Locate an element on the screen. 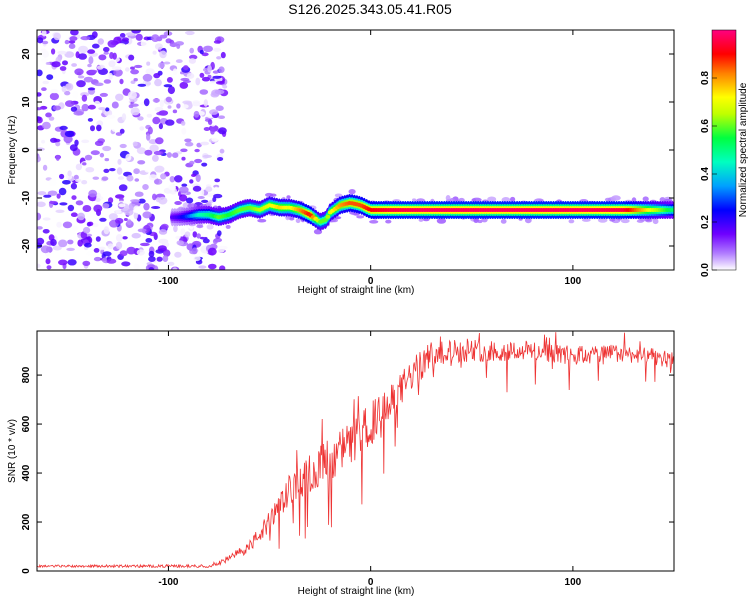 This screenshot has height=600, width=750. y-tick-label: 200 is located at coordinates (26, 521).